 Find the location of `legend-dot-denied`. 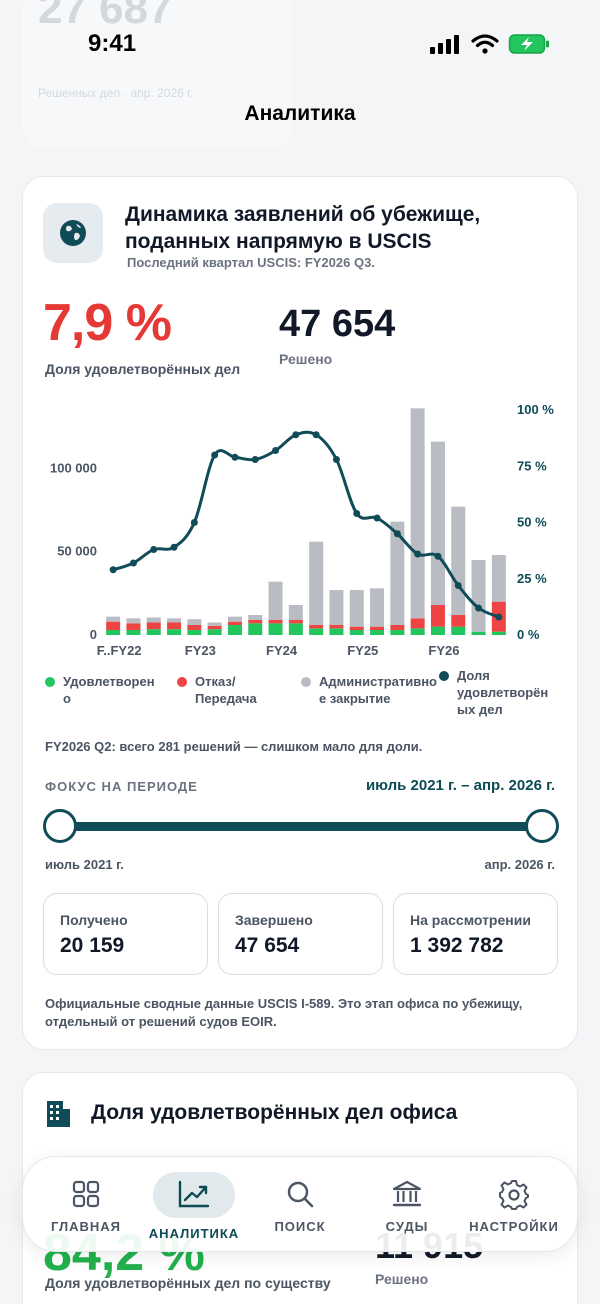

legend-dot-denied is located at coordinates (182, 682).